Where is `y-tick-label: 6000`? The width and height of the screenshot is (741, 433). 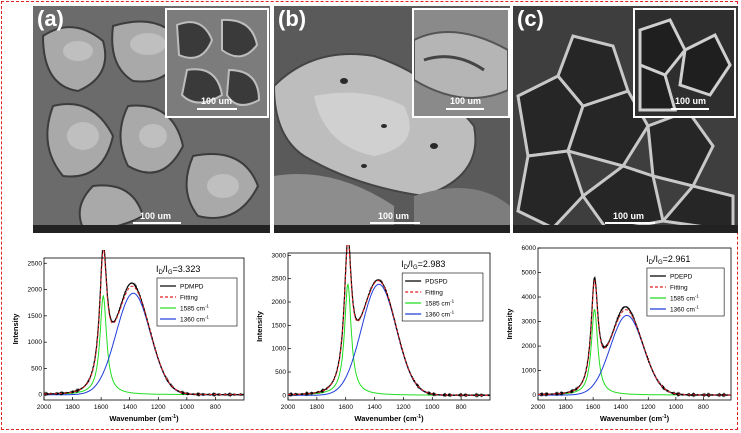 y-tick-label: 6000 is located at coordinates (529, 248).